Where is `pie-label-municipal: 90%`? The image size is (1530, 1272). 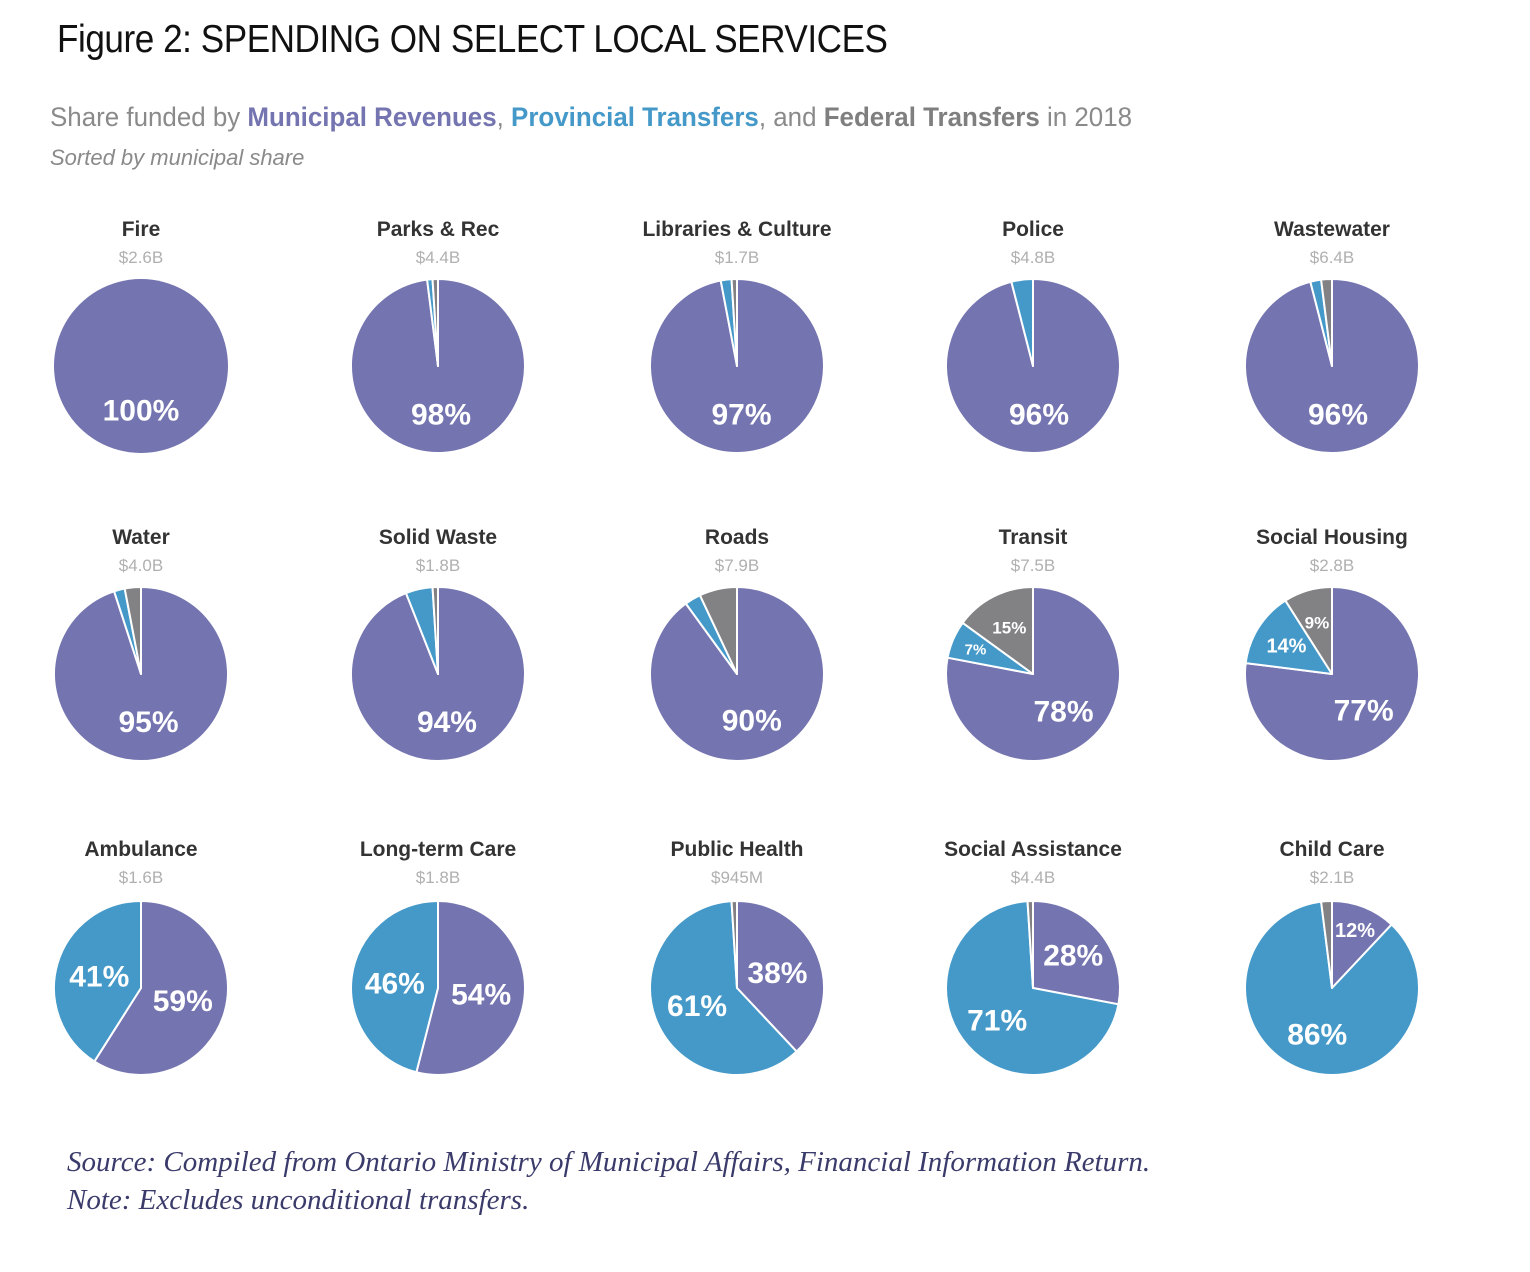 pie-label-municipal: 90% is located at coordinates (752, 720).